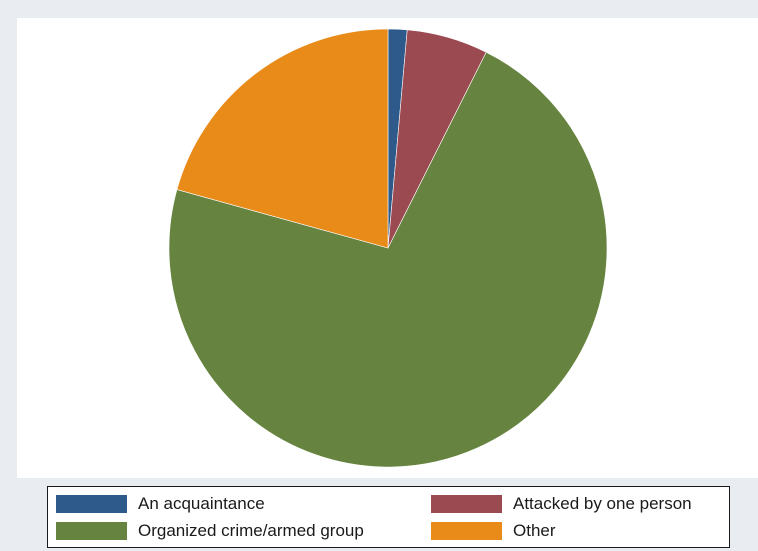 Image resolution: width=758 pixels, height=551 pixels. Describe the element at coordinates (91, 531) in the screenshot. I see `legend-key-organized-crime` at that location.